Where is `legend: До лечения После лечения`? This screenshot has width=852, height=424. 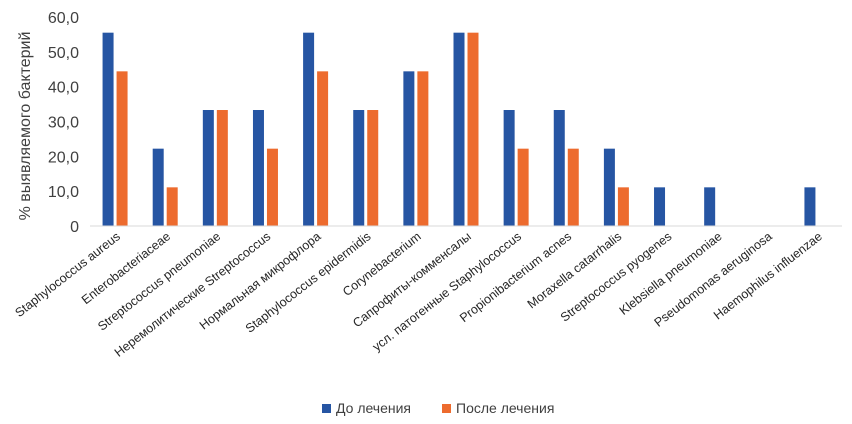
legend: До лечения После лечения is located at coordinates (438, 408).